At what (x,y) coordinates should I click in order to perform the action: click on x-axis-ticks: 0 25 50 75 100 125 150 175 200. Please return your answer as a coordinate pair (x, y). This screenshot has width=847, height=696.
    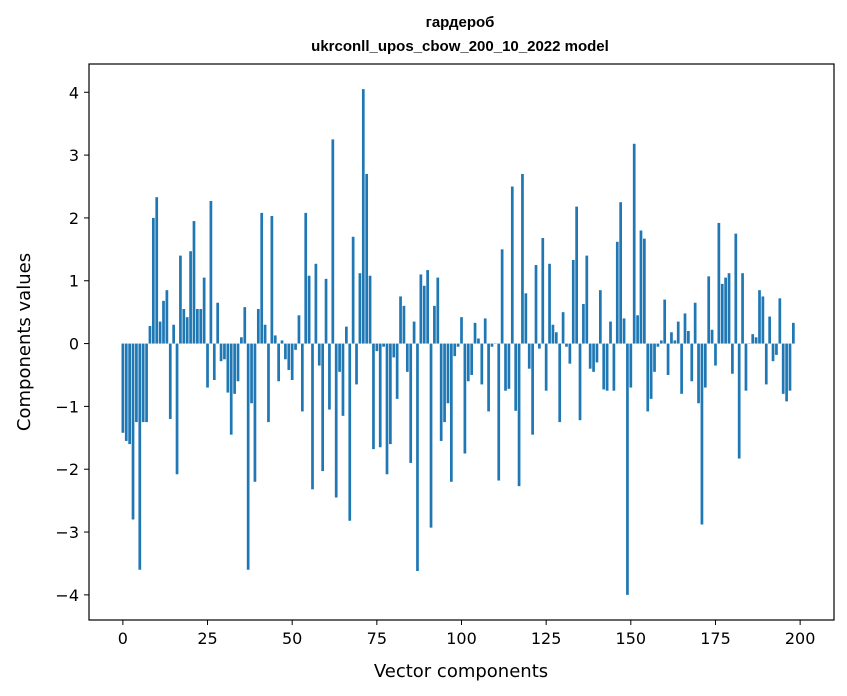
    Looking at the image, I should click on (466, 634).